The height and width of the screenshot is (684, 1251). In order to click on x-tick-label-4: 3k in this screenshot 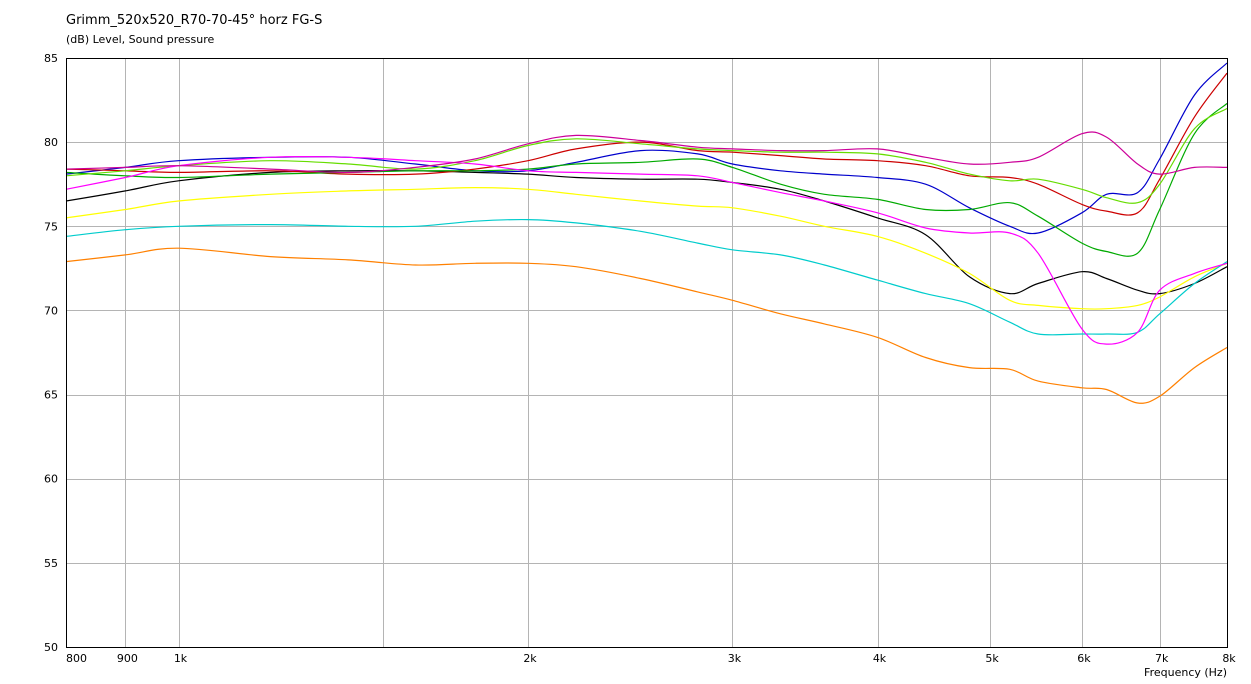, I will do `click(735, 658)`.